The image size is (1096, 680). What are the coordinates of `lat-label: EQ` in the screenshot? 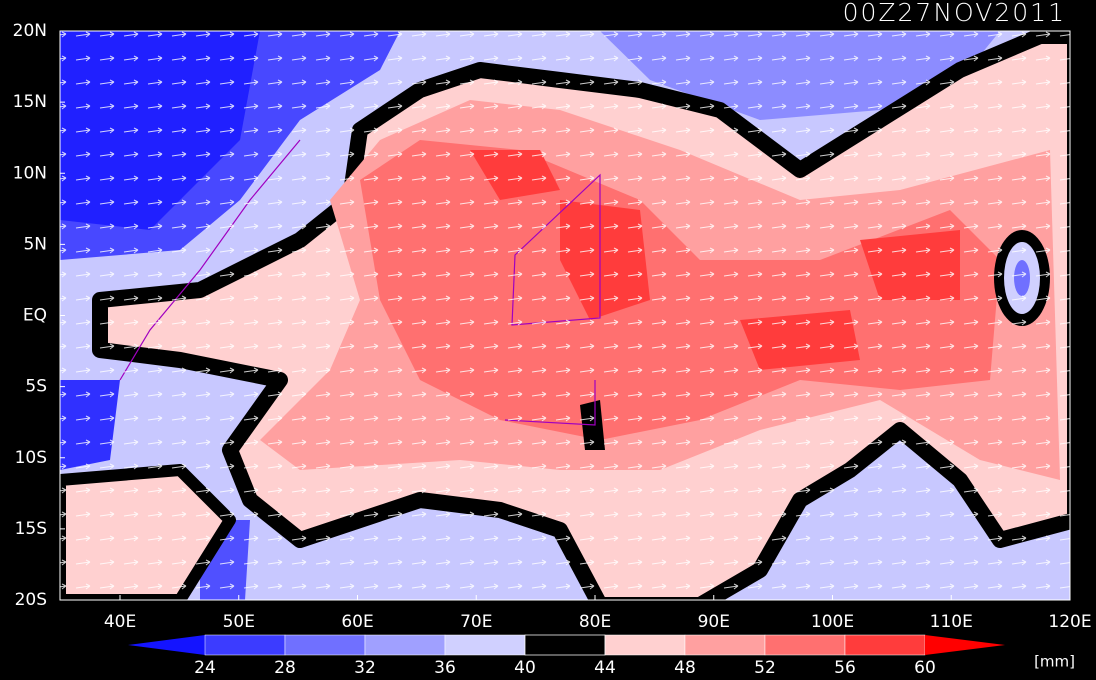 It's located at (35, 316).